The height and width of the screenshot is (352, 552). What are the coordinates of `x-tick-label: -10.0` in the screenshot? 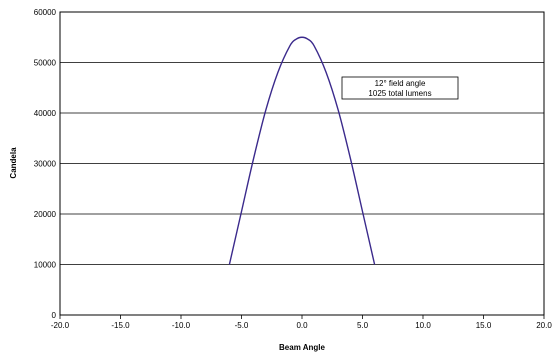 It's located at (181, 325).